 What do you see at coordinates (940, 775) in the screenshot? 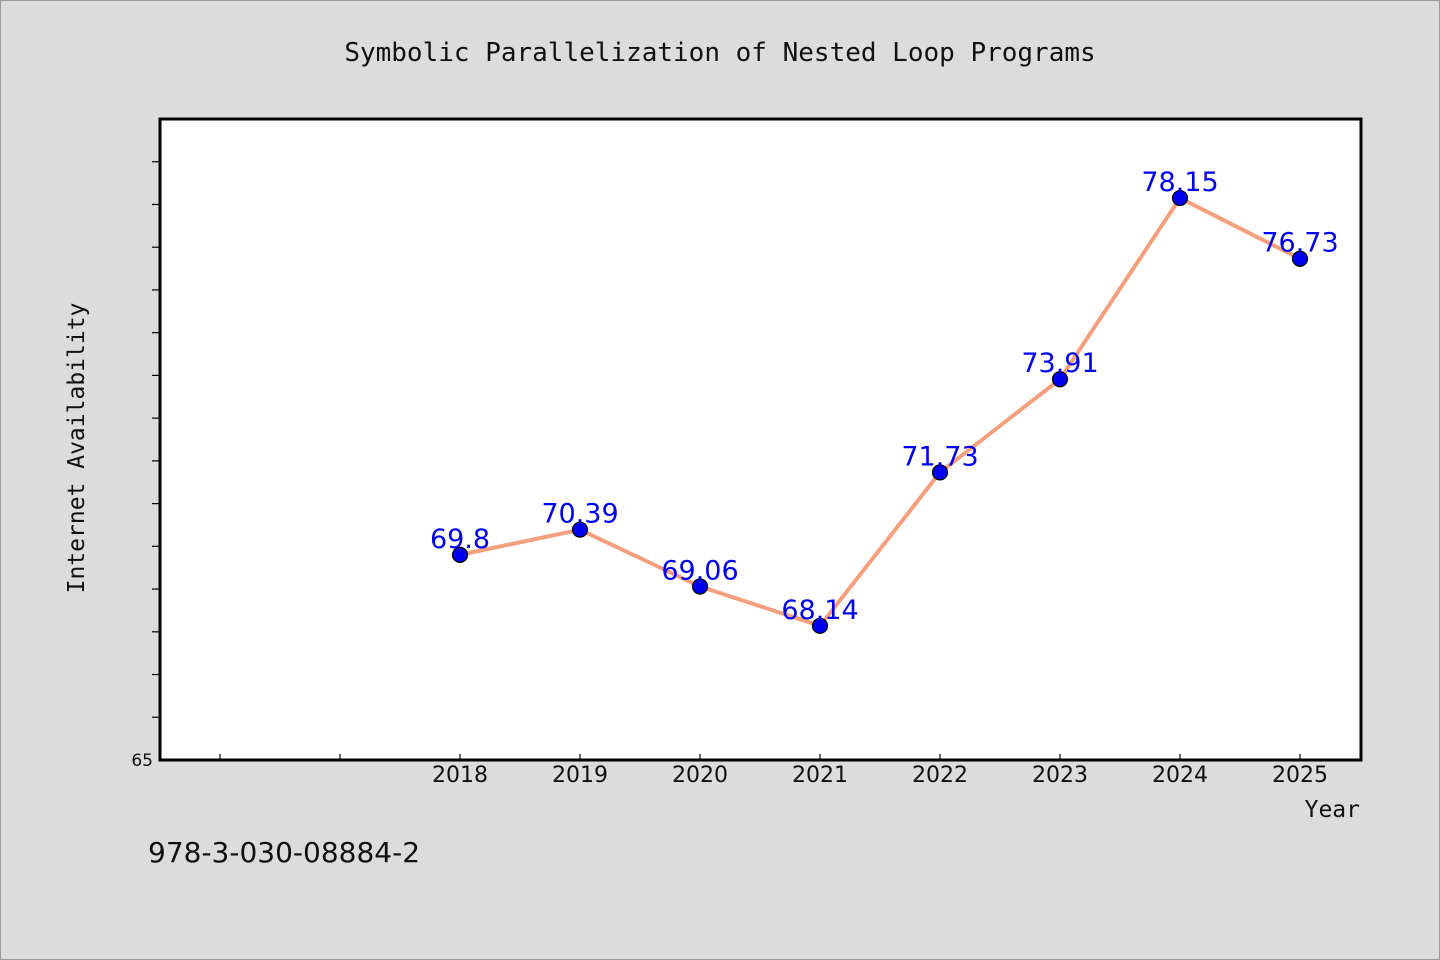
I see `x-tick-label: 2022` at bounding box center [940, 775].